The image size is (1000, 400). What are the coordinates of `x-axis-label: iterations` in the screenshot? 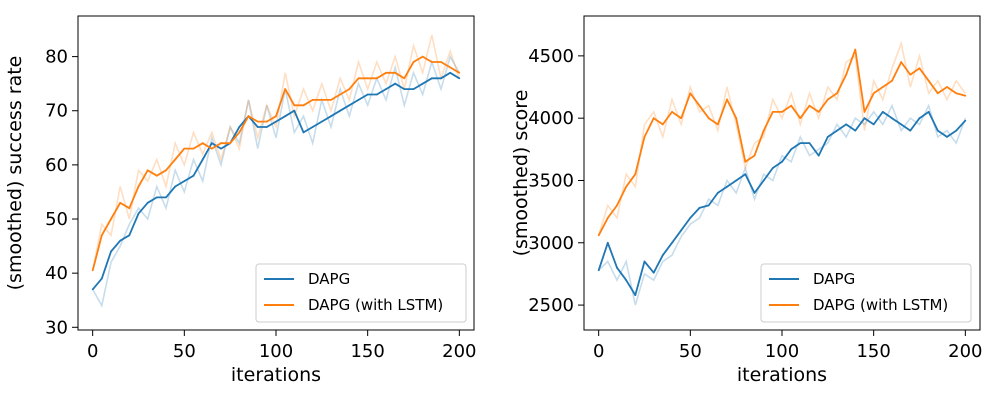 It's located at (276, 375).